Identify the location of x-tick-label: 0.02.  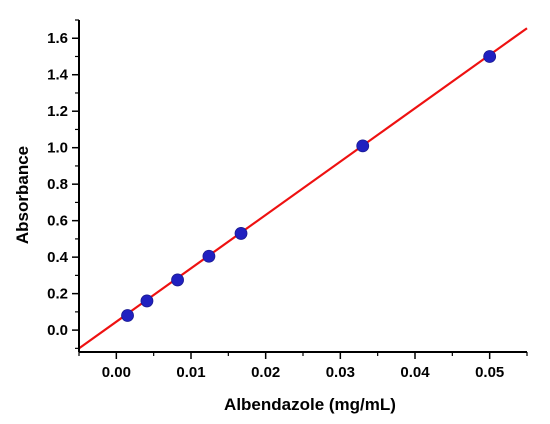
(265, 372).